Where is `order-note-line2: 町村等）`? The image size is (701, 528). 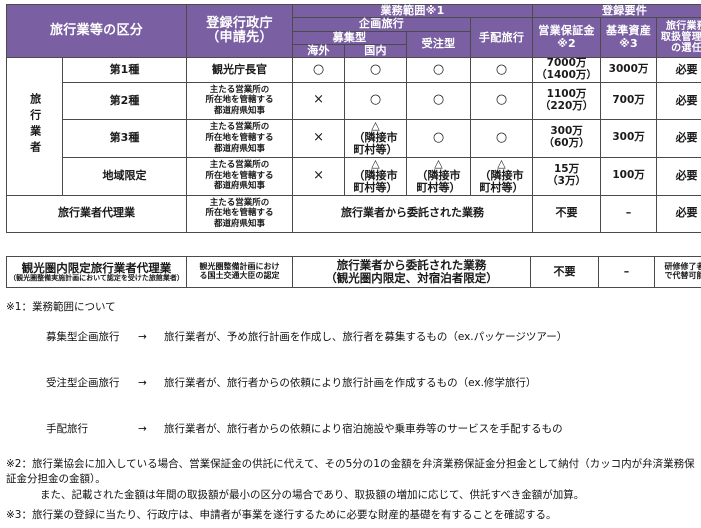
order-note-line2: 町村等） is located at coordinates (438, 188).